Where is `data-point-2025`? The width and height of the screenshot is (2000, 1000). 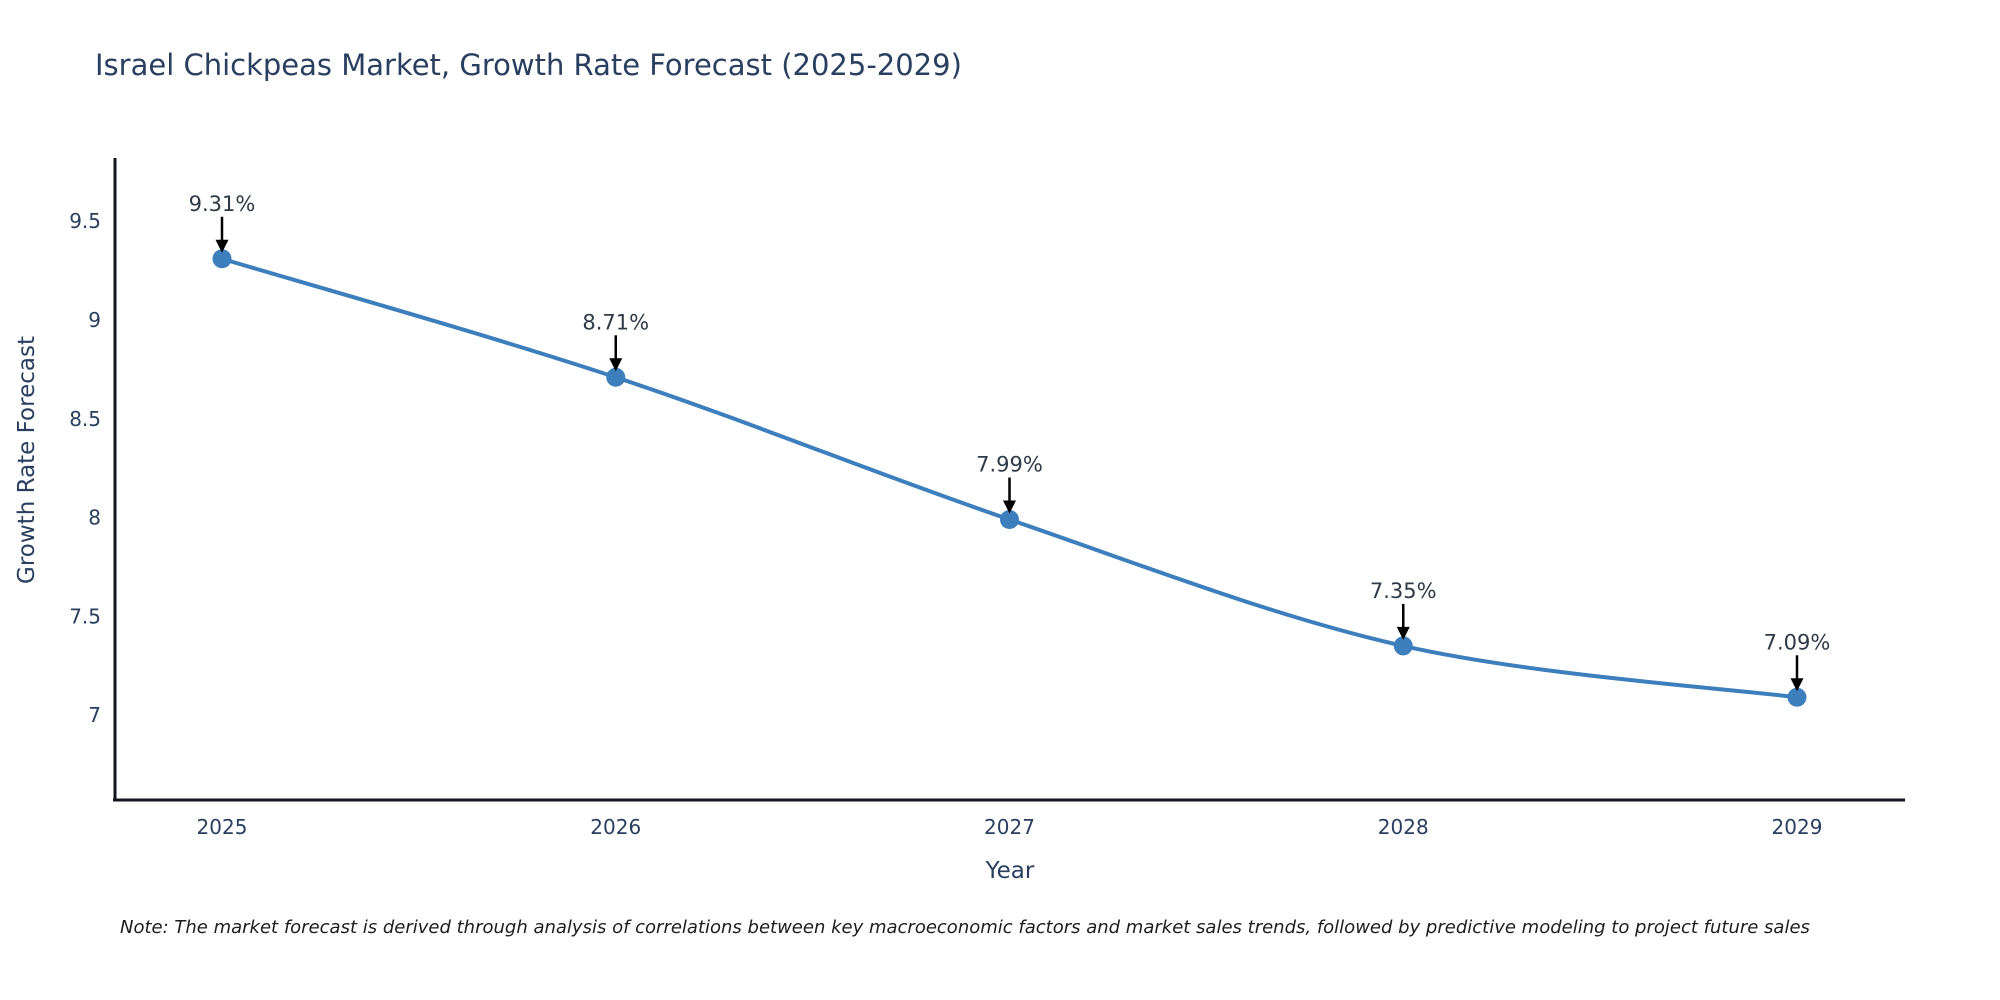
data-point-2025 is located at coordinates (222, 259).